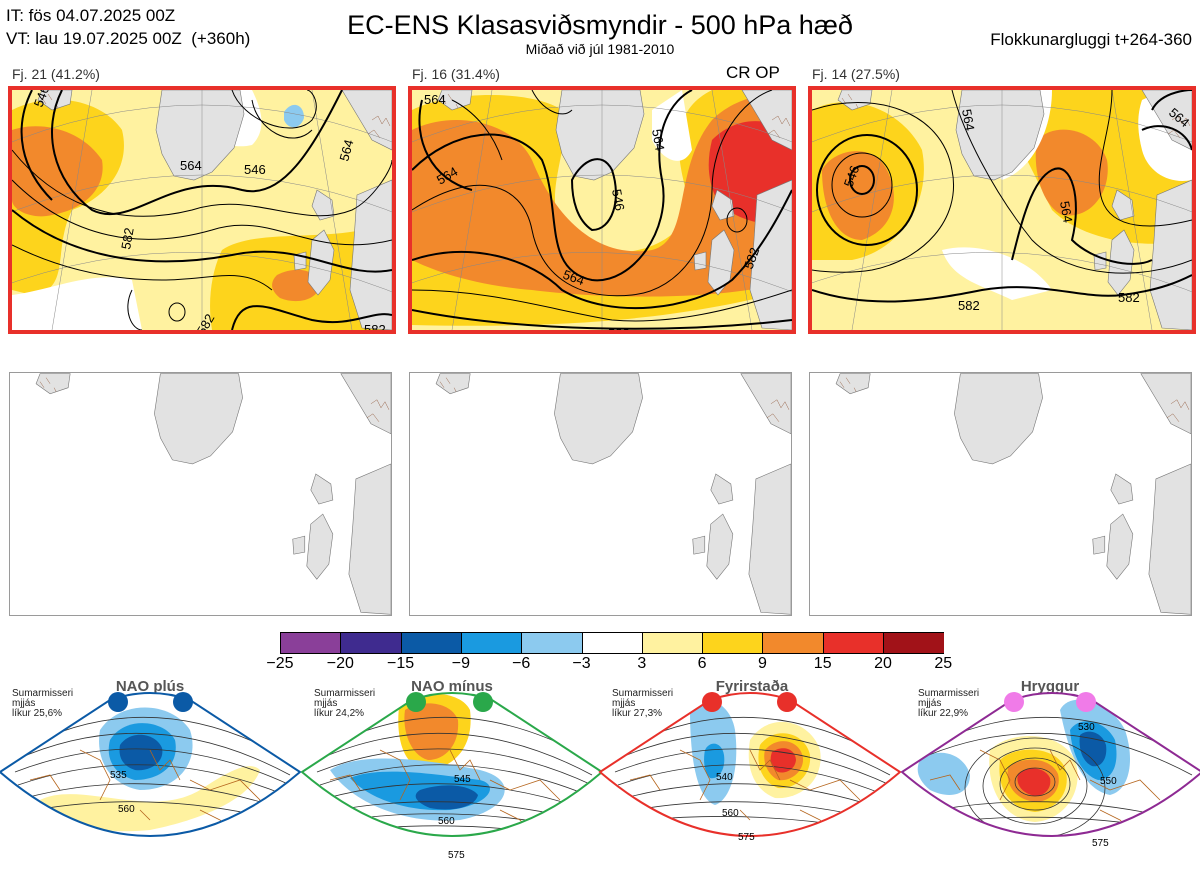  I want to click on regime-2-map: 545 560 575, so click(452, 776).